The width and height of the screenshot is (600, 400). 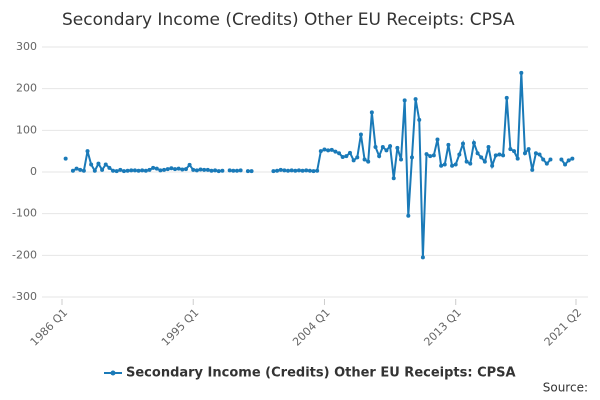 I want to click on y-tick-label: 100, so click(x=26, y=129).